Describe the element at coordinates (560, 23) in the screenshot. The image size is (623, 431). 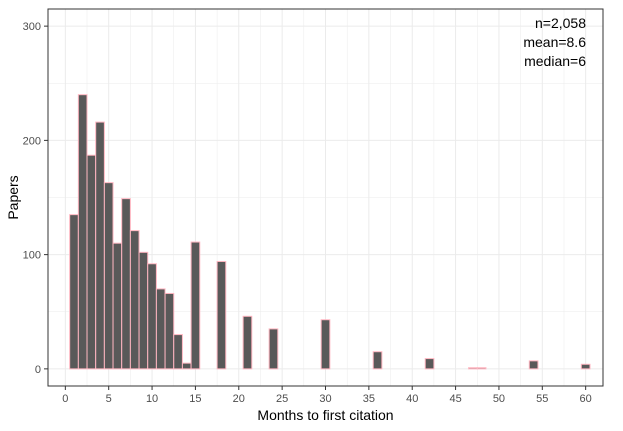
I see `annotation-n: n=2,058` at that location.